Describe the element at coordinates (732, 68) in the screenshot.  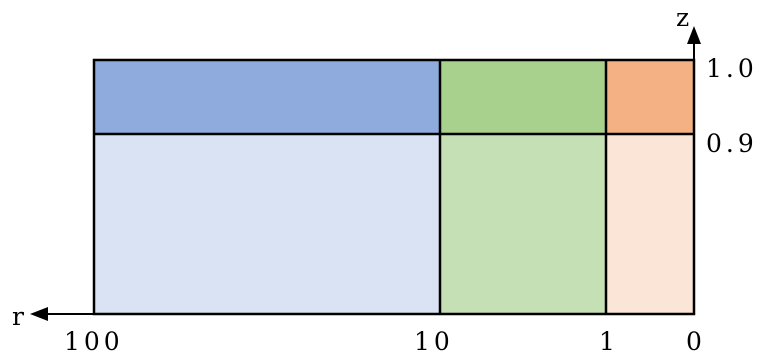
I see `z-tick-label: 1.0` at that location.